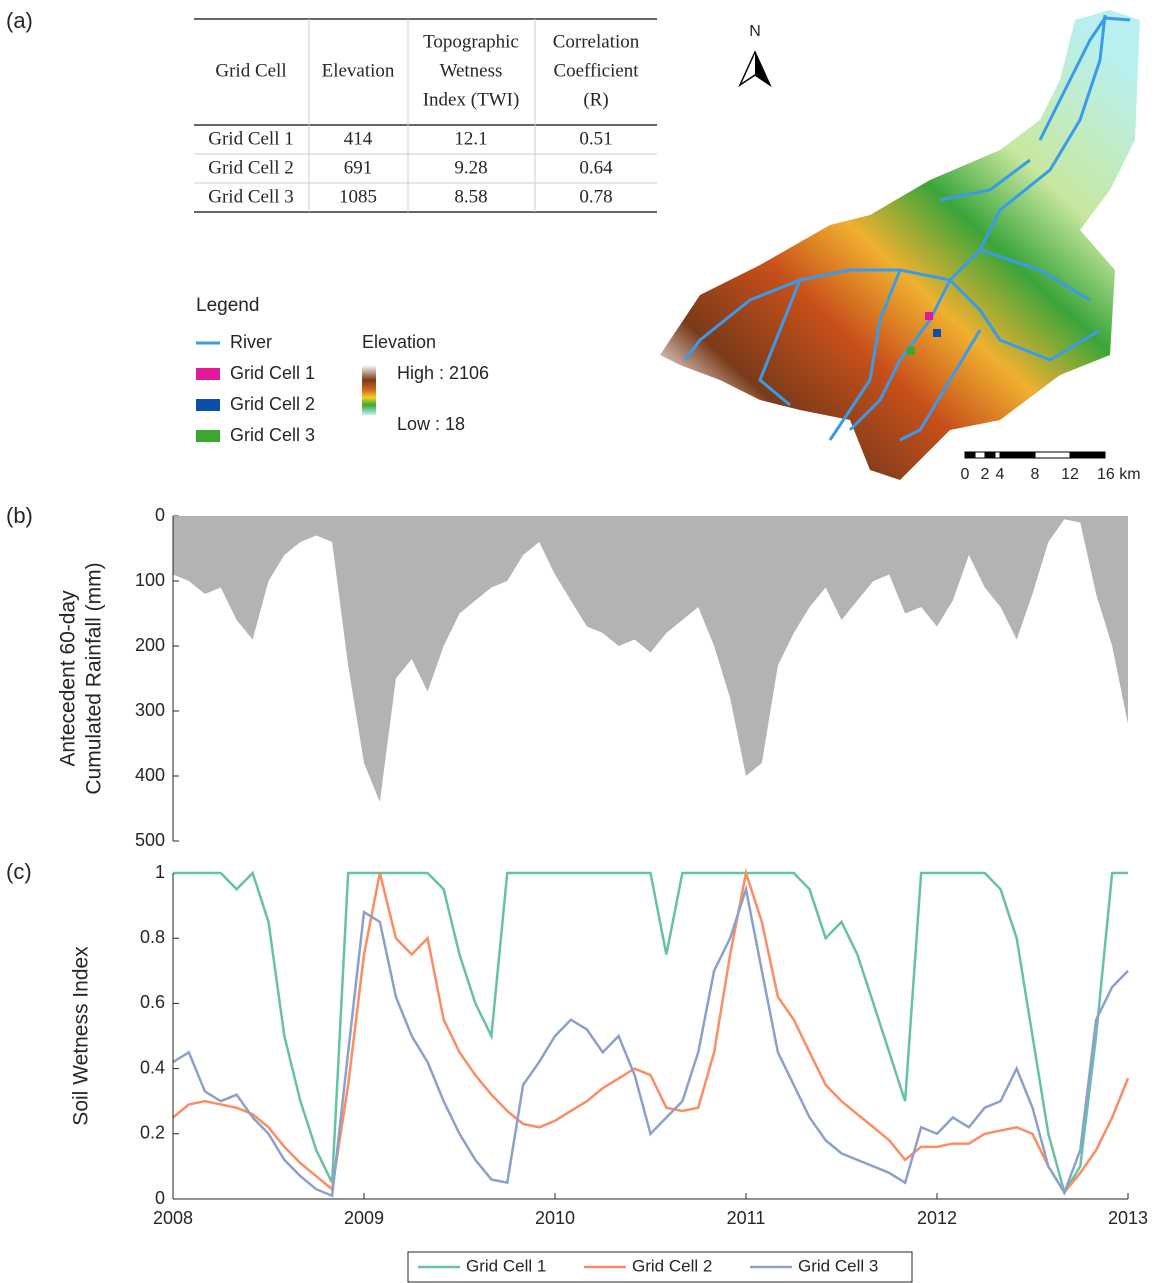 This screenshot has height=1283, width=1156. I want to click on x-tick-label: 2011, so click(746, 1218).